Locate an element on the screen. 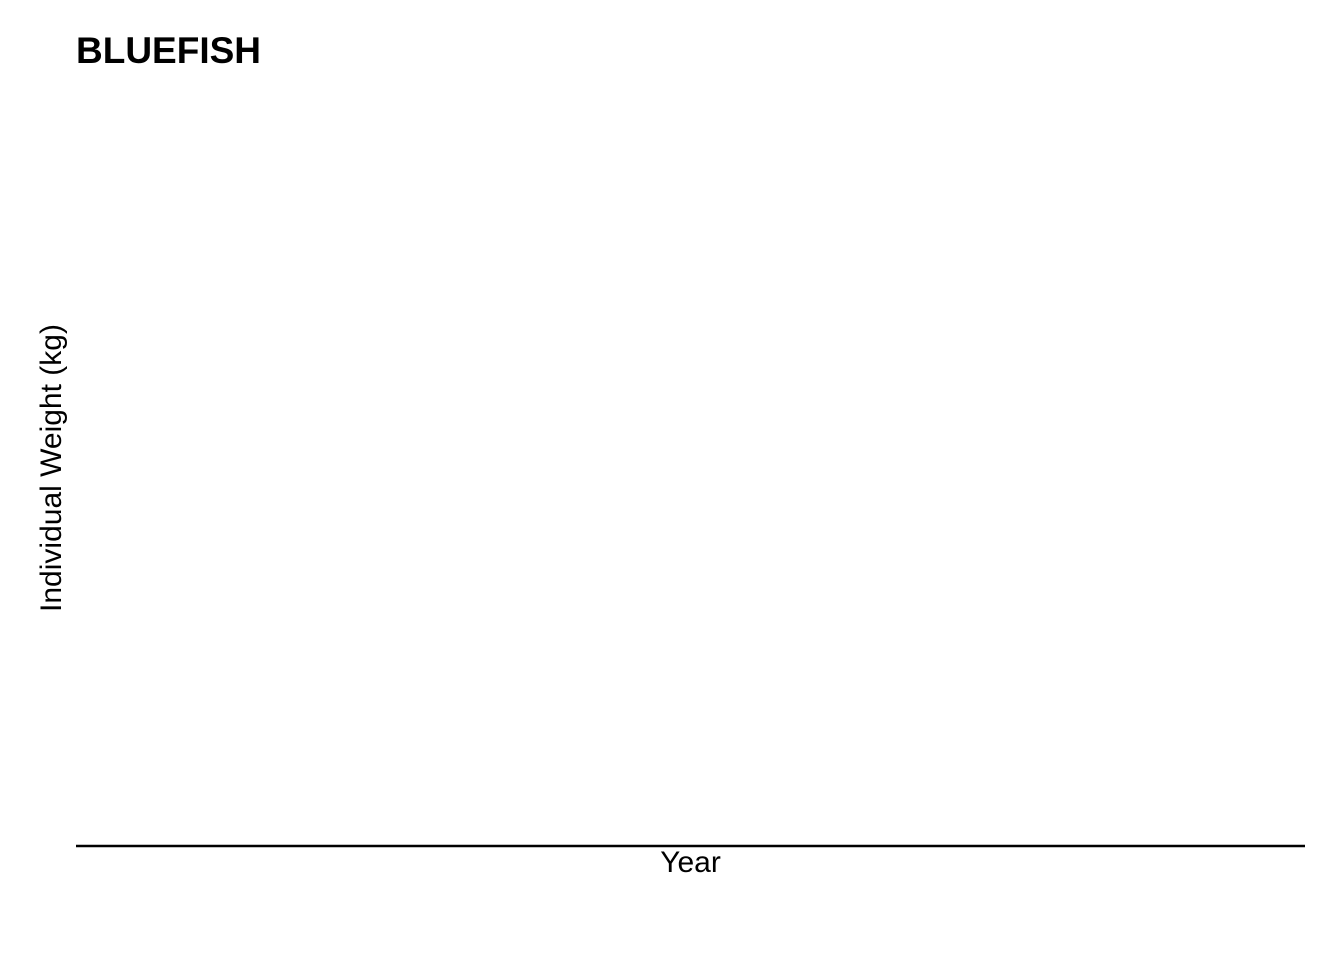  y-axis-label: Individual Weight (kg) is located at coordinates (51, 468).